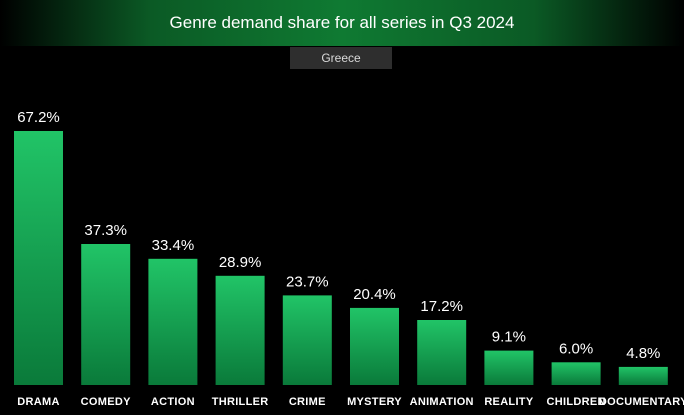 The image size is (684, 415). Describe the element at coordinates (106, 402) in the screenshot. I see `category-label-comedy: COMEDY` at that location.